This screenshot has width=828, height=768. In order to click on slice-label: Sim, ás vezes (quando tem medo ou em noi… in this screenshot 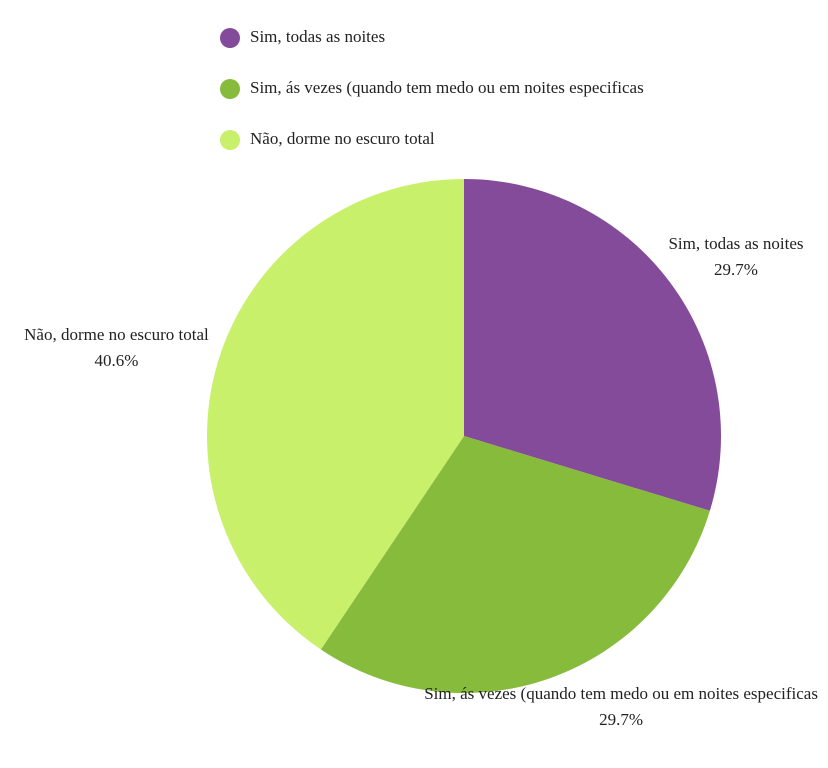, I will do `click(621, 693)`.